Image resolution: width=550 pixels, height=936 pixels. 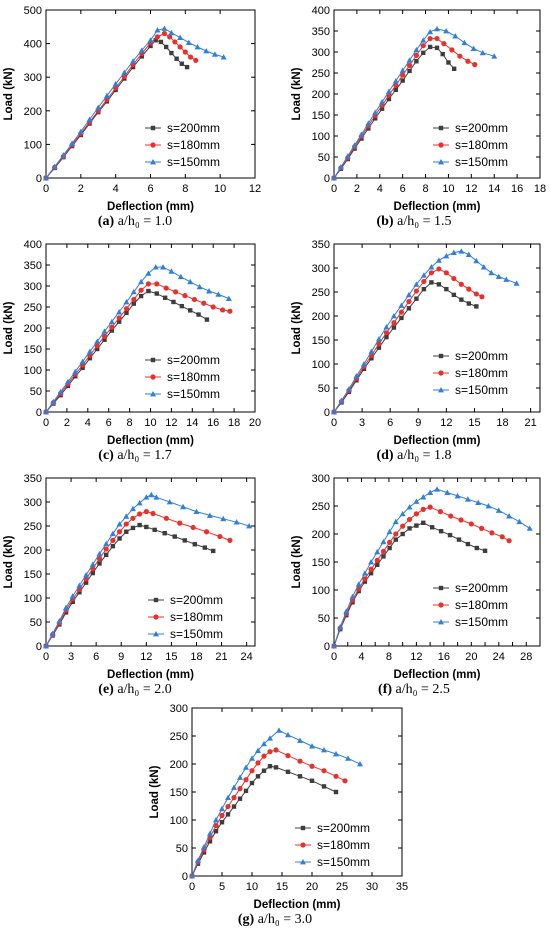 What do you see at coordinates (437, 675) in the screenshot?
I see `x-axis-title: Deflection (mm)` at bounding box center [437, 675].